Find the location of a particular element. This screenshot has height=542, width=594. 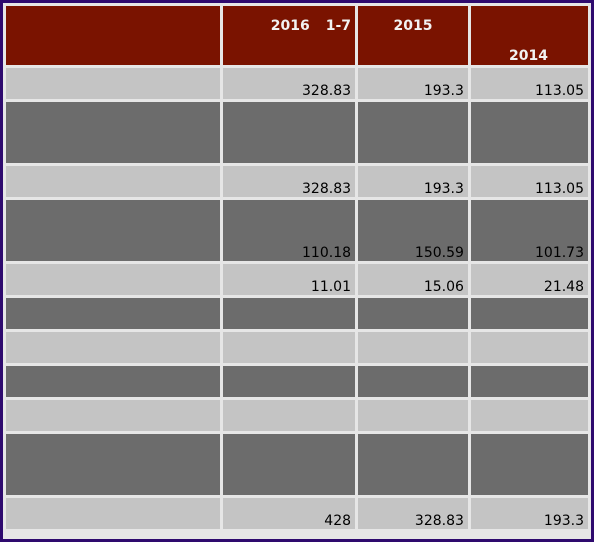

value-cell: 21.48 is located at coordinates (529, 279).